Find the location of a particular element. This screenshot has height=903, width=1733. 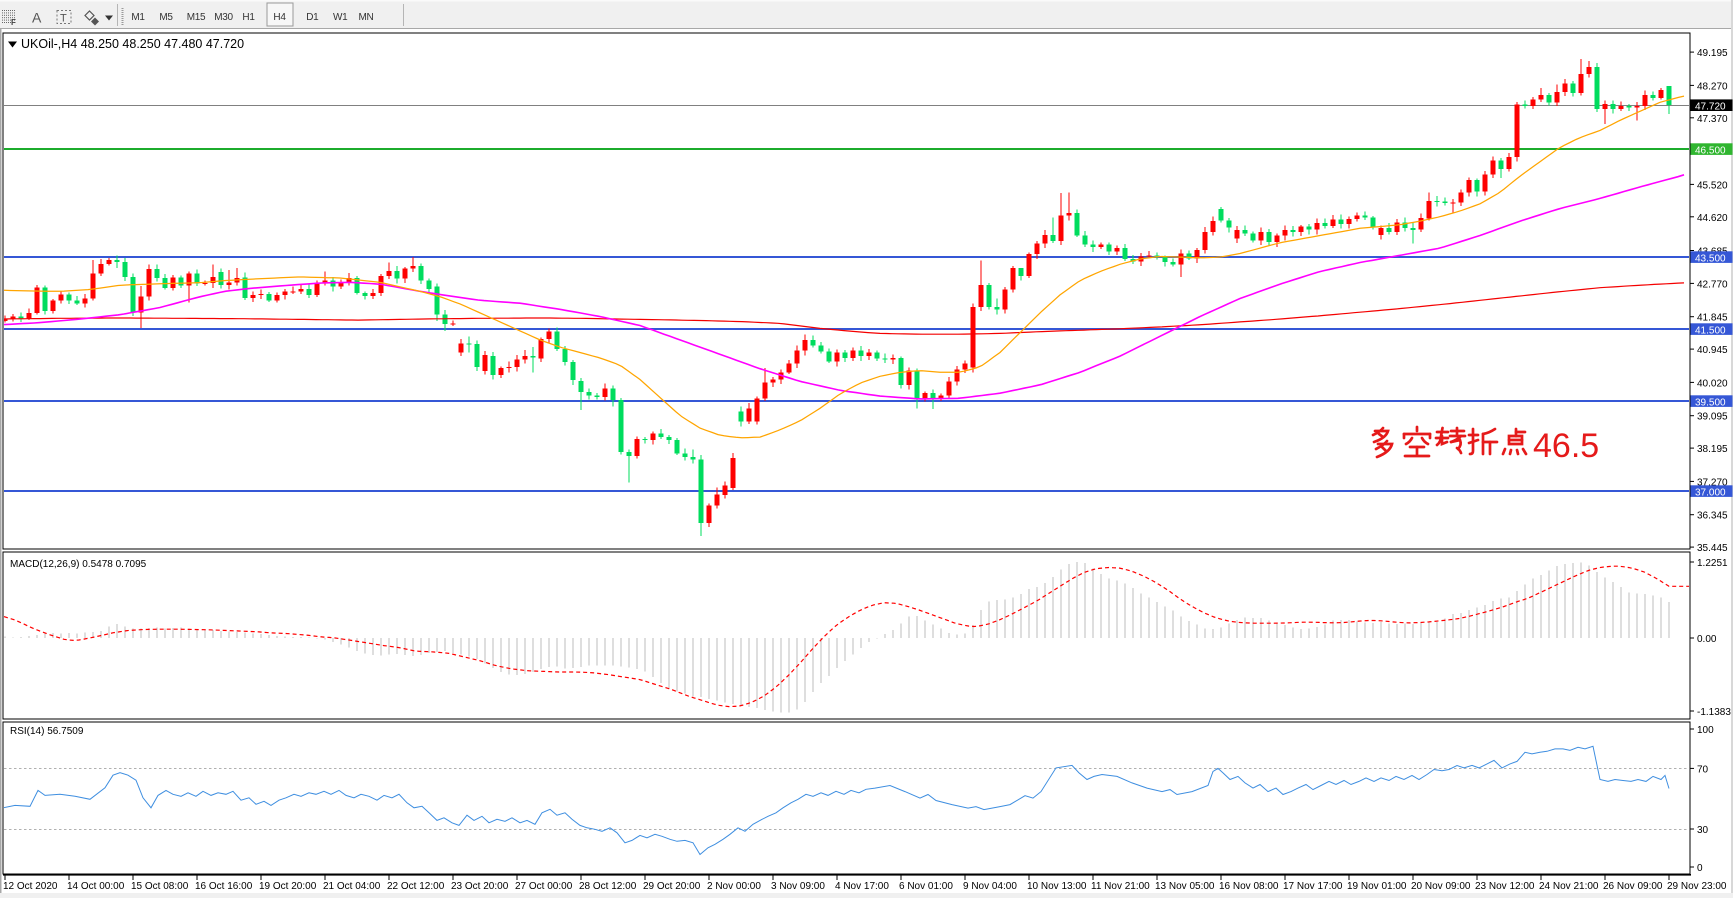

svg-text: 11 Nov 21:00 is located at coordinates (1120, 886).